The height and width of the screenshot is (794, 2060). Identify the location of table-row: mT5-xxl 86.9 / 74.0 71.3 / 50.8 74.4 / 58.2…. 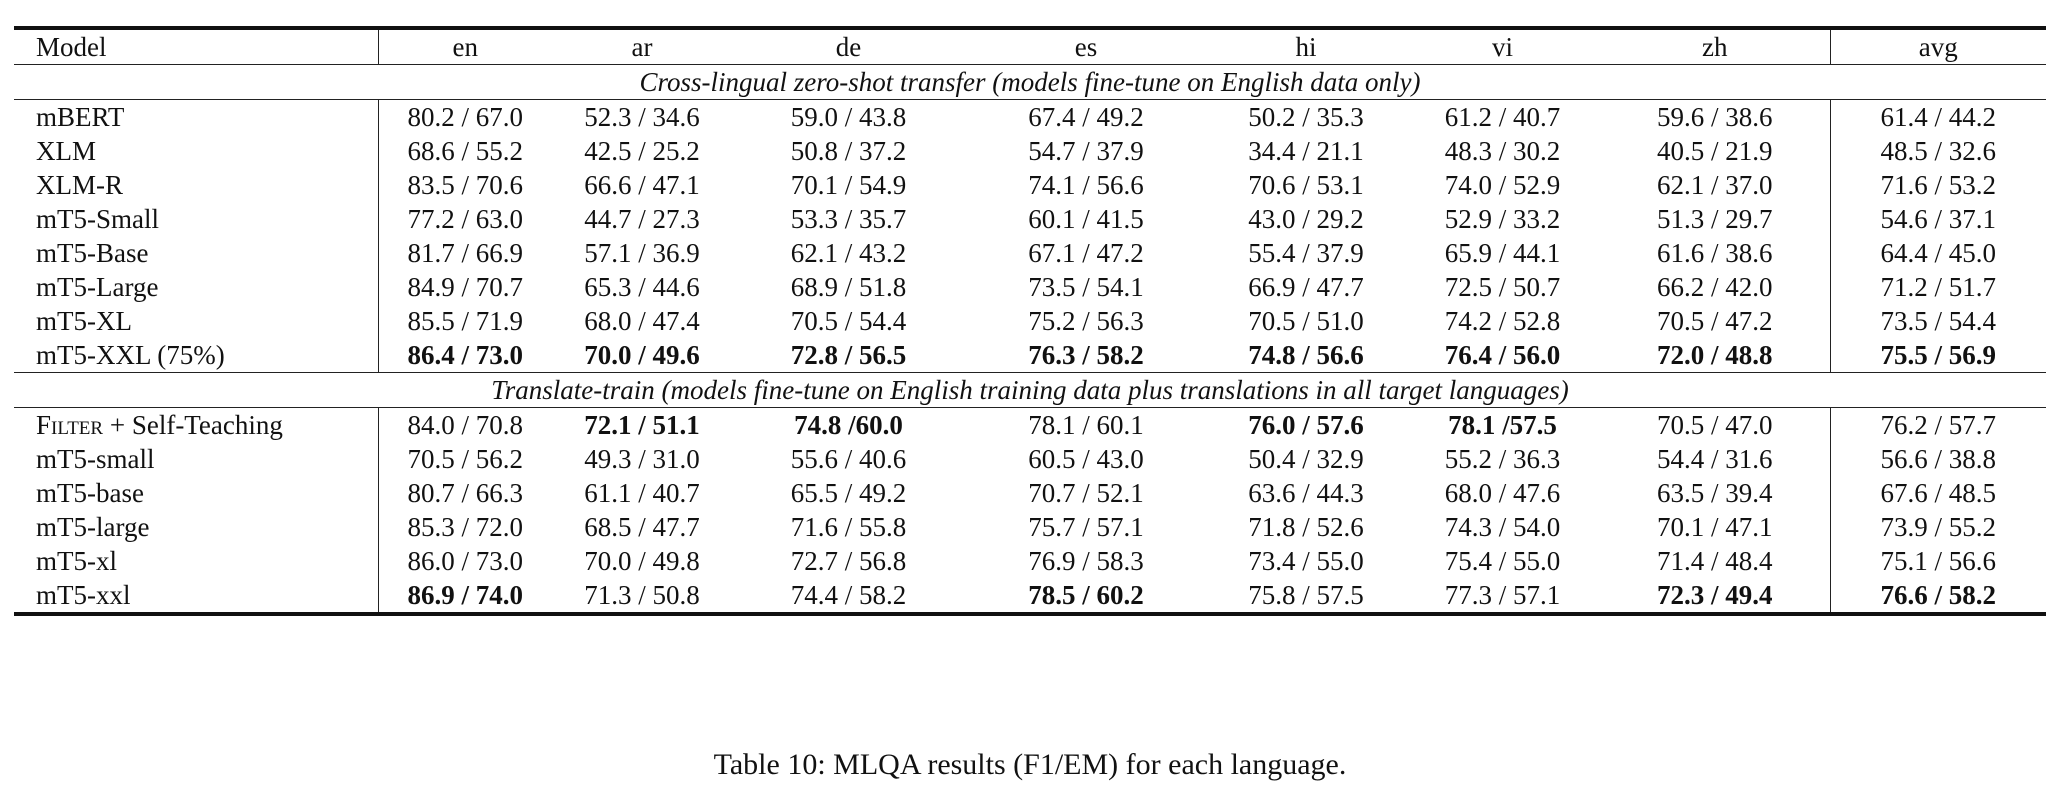
(1030, 597).